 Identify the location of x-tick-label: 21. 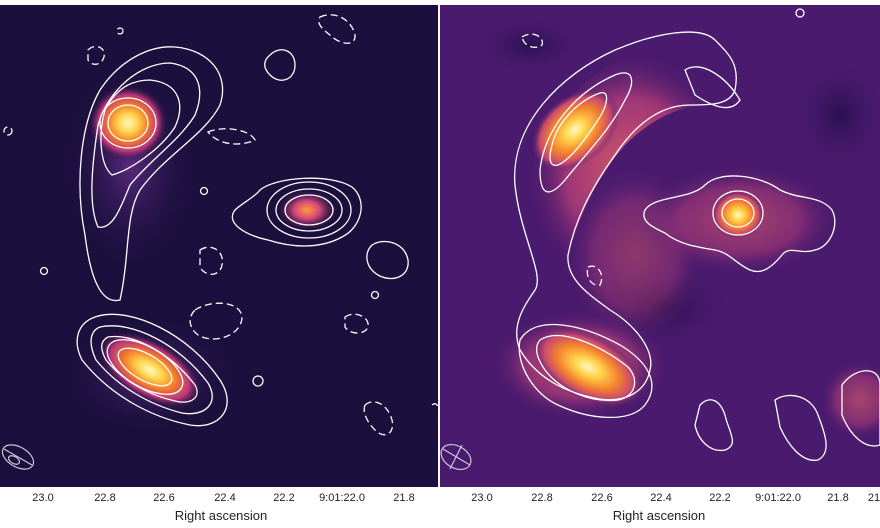
(873, 498).